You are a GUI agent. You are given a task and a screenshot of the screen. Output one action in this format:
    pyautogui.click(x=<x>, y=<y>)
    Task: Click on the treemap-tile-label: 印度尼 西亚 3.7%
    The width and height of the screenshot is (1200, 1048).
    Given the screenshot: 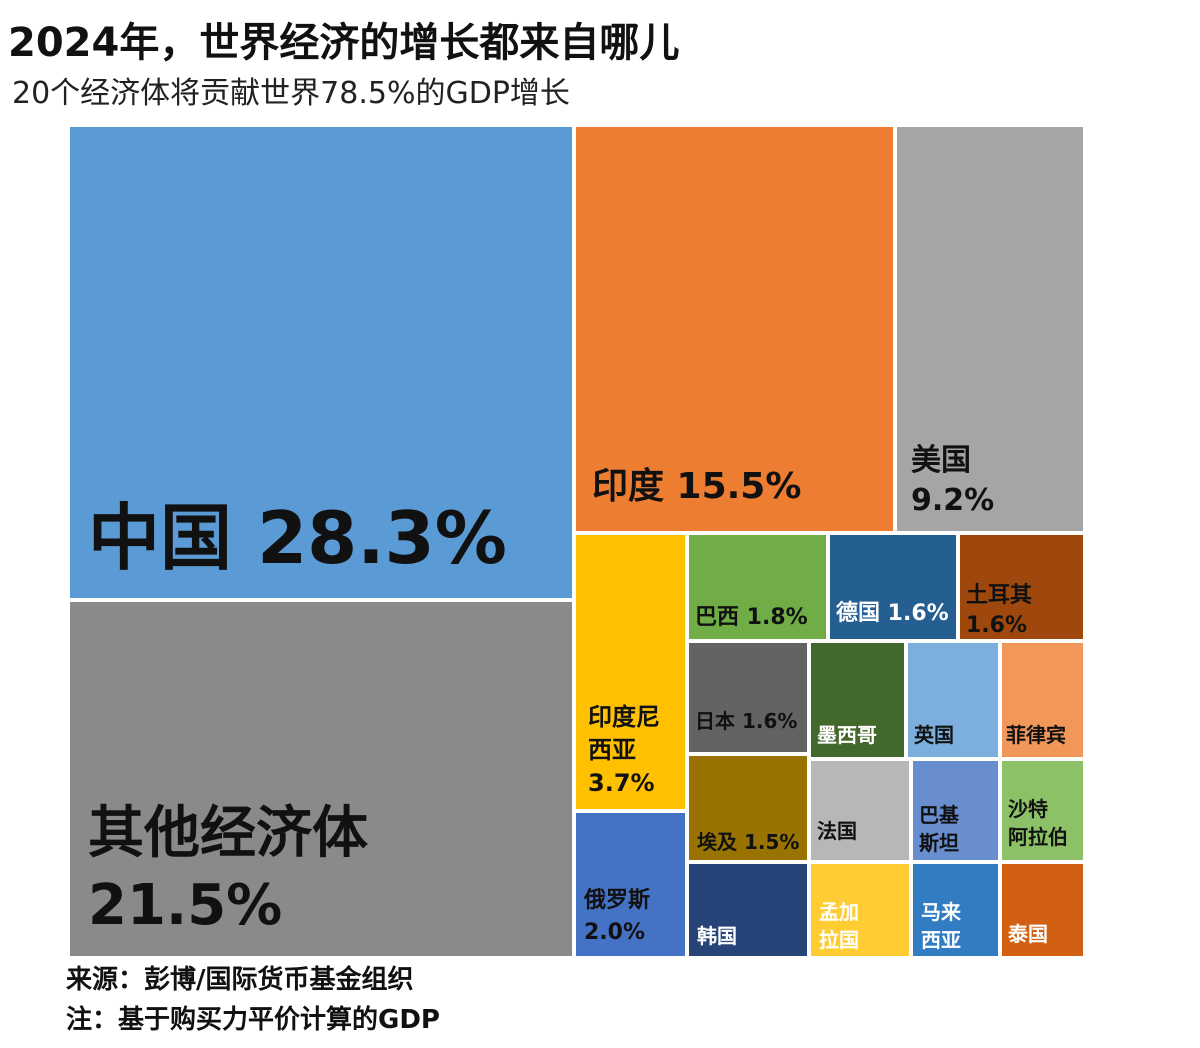 What is the action you would take?
    pyautogui.click(x=624, y=750)
    